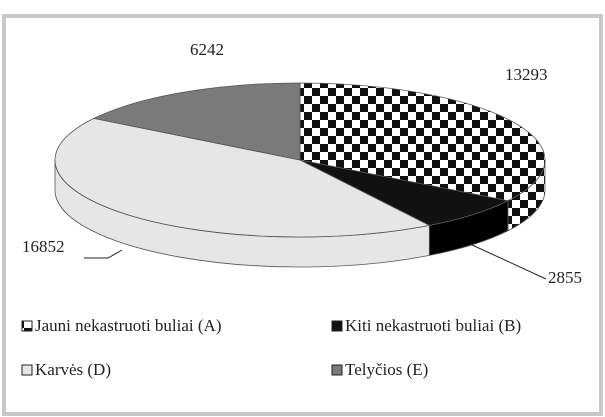 This screenshot has height=417, width=605. Describe the element at coordinates (43, 246) in the screenshot. I see `data-label: 16852` at that location.